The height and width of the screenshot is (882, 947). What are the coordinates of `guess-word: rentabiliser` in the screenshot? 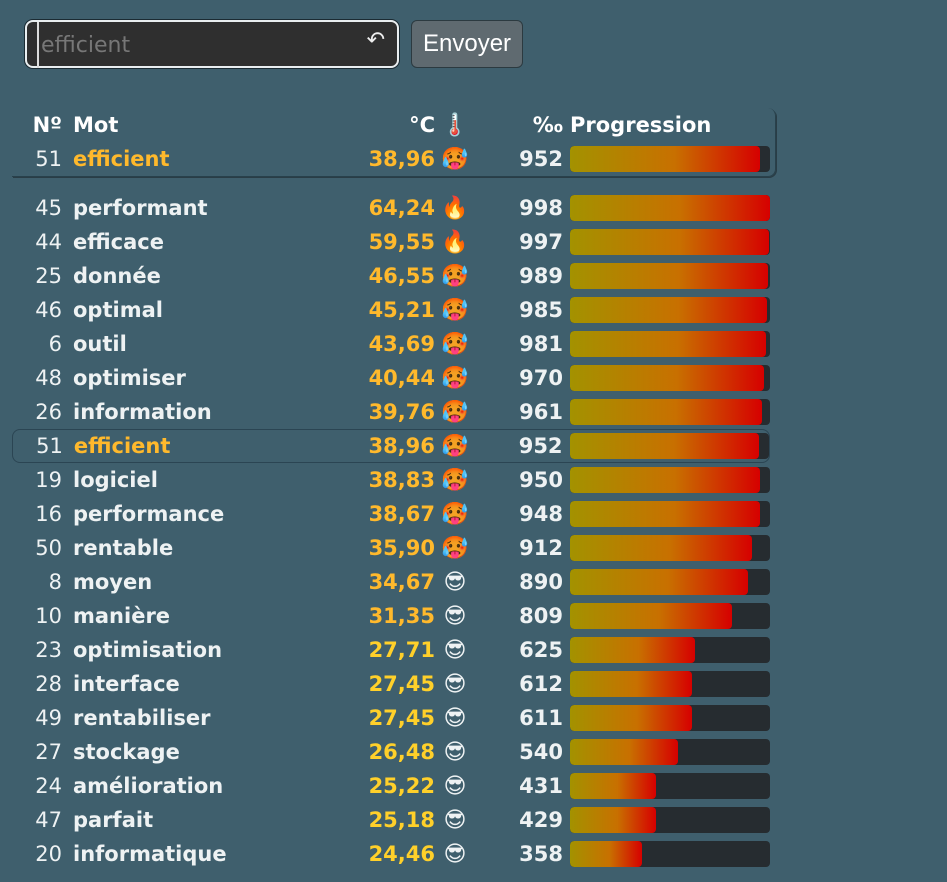 It's located at (142, 718).